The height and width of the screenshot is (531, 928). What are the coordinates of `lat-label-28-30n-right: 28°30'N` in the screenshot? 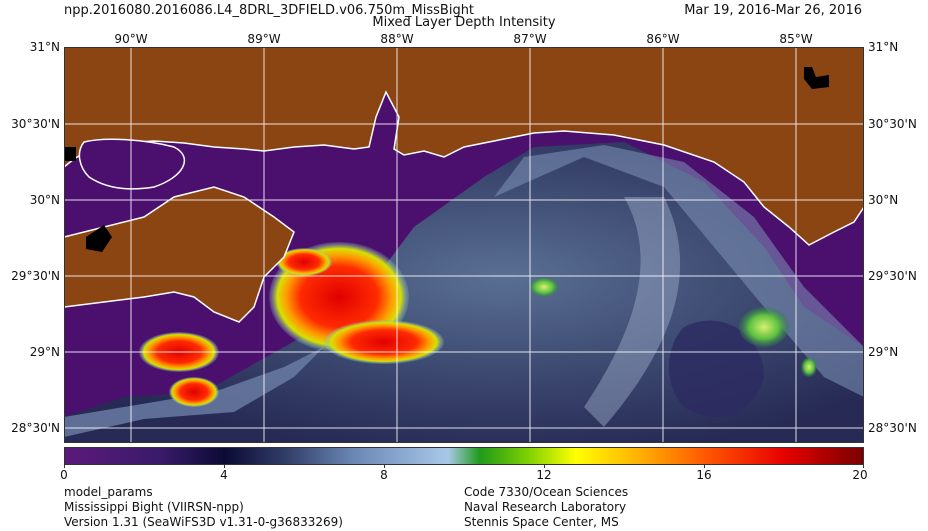 It's located at (892, 428).